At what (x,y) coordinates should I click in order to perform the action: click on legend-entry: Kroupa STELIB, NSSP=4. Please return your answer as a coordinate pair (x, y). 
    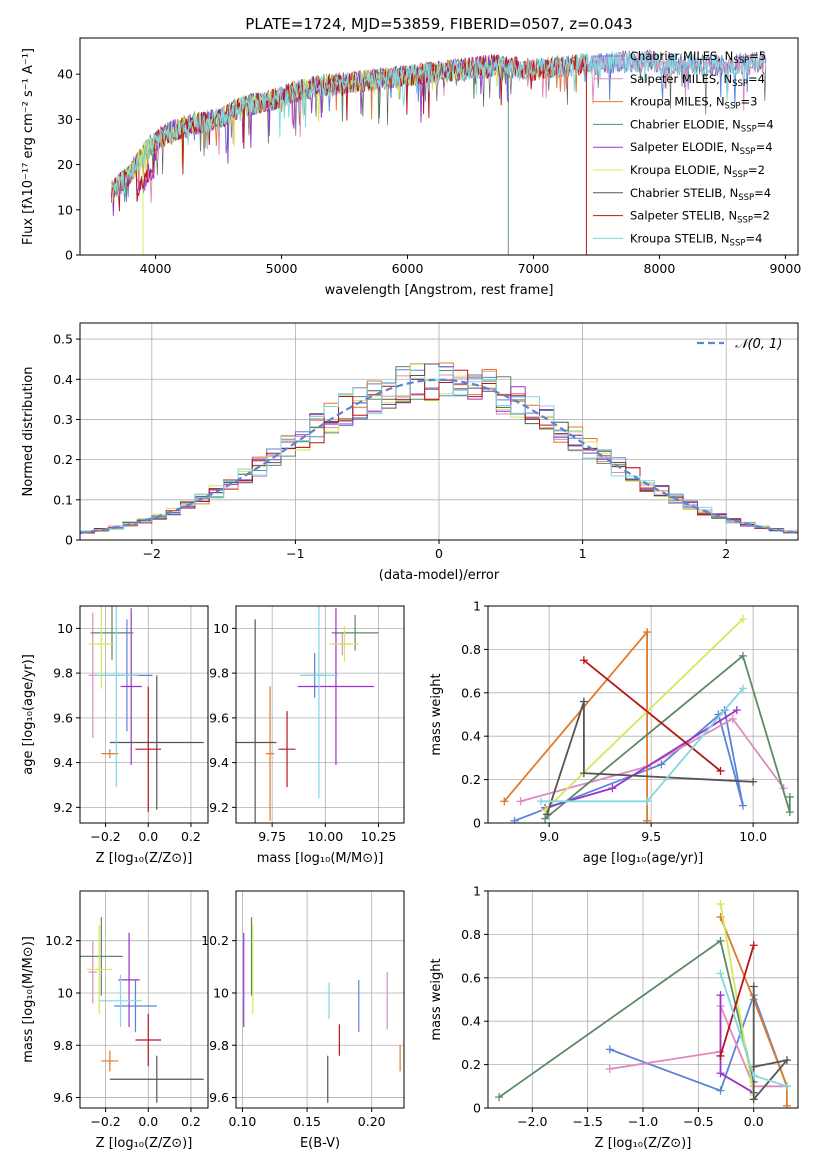
    Looking at the image, I should click on (696, 239).